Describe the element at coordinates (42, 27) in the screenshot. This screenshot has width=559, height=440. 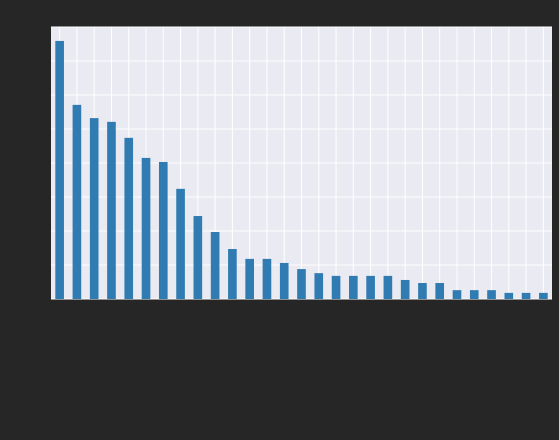
I see `y-tick-label: 8` at that location.